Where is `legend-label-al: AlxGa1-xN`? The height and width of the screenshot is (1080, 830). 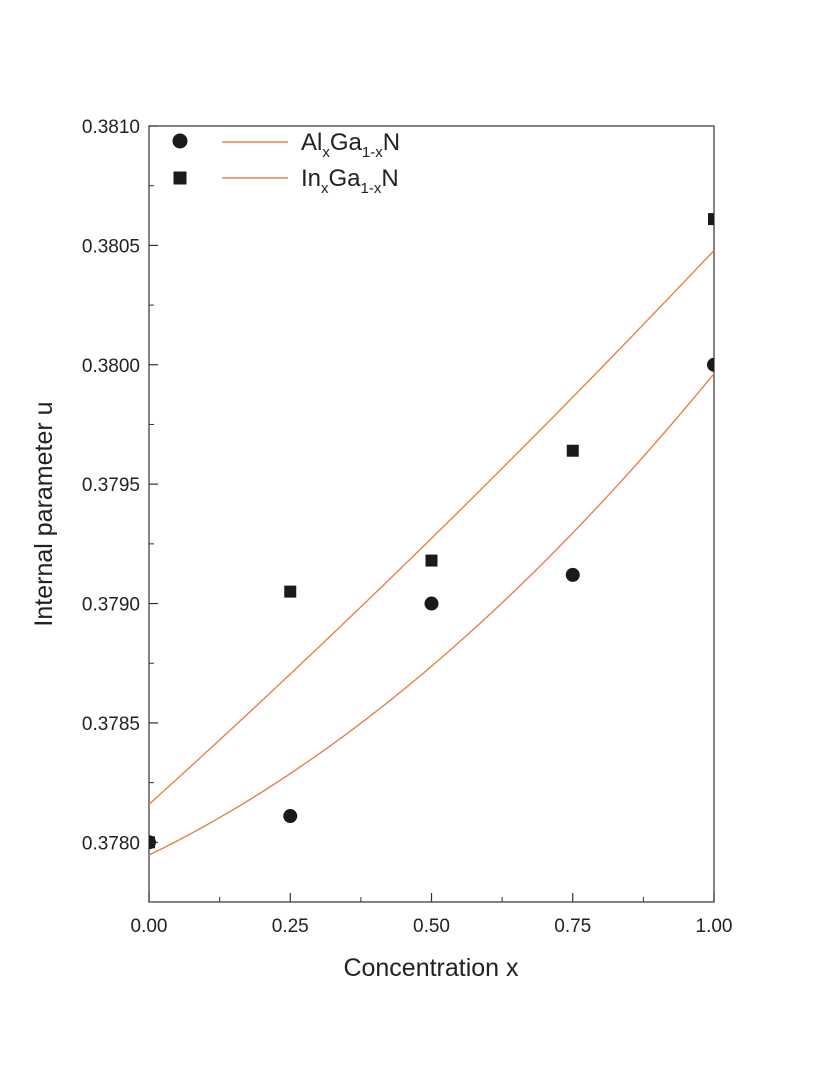
legend-label-al: AlxGa1-xN is located at coordinates (350, 145).